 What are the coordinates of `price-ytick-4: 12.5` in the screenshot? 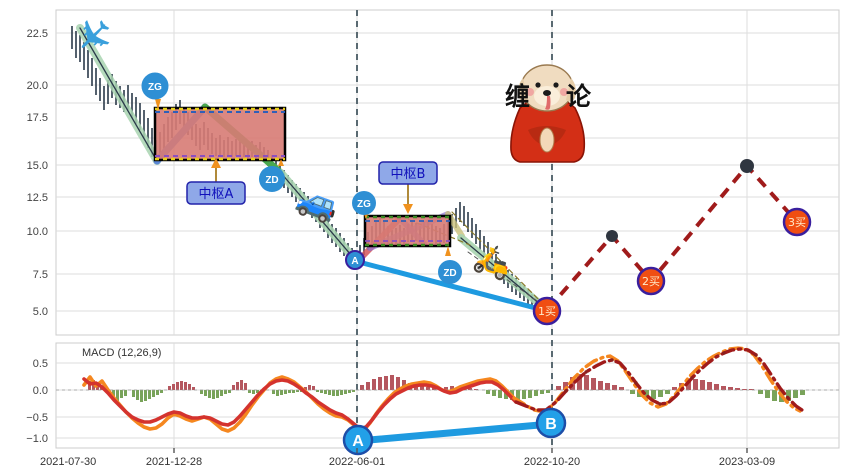 It's located at (37, 198).